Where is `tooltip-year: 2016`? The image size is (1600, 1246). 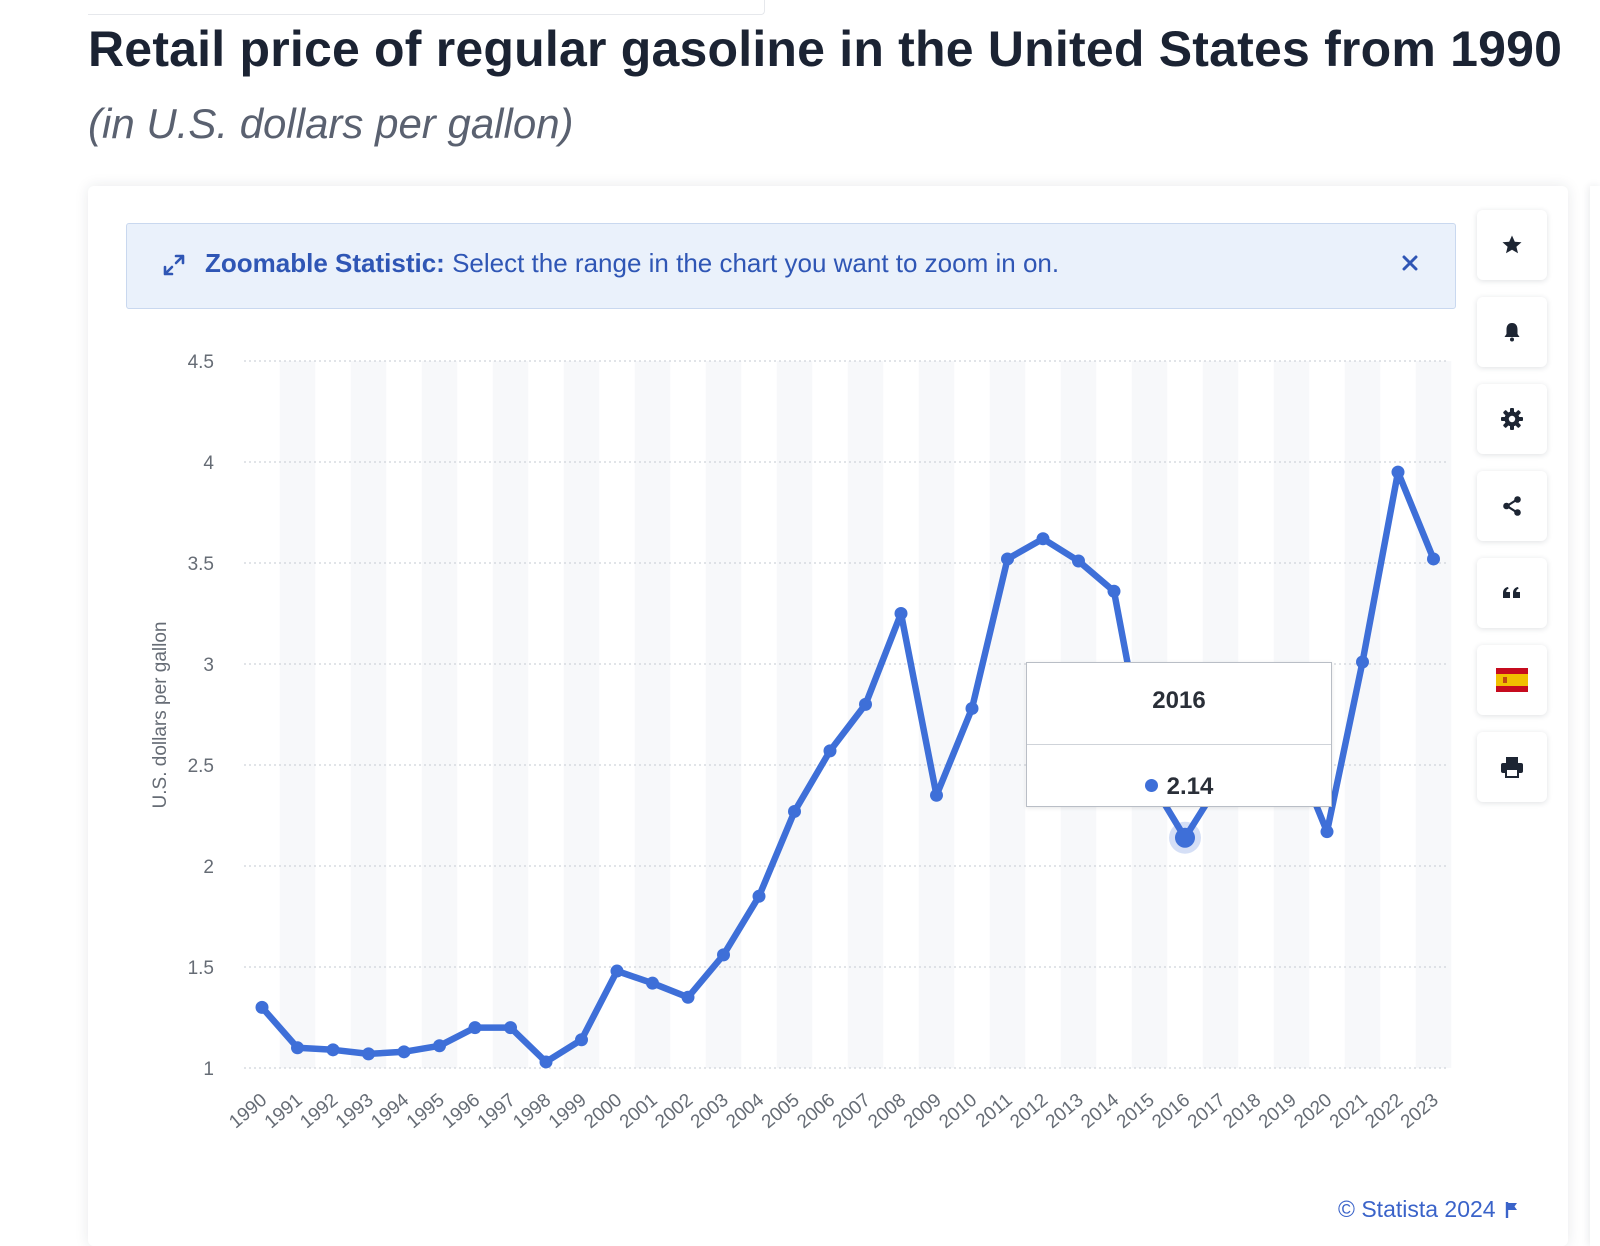 tooltip-year: 2016 is located at coordinates (1179, 700).